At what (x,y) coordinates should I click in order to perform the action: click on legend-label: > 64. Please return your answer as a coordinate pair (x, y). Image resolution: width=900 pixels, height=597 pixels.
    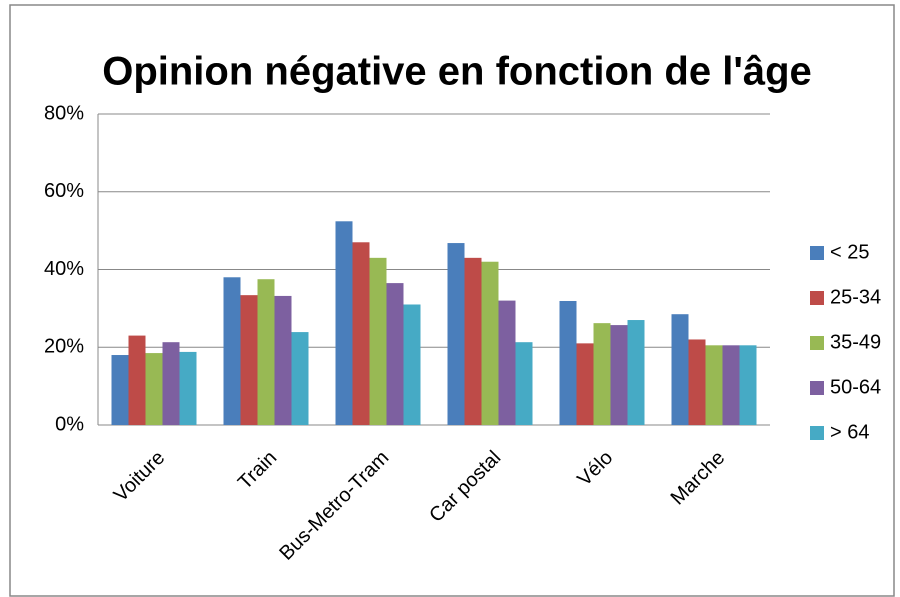
    Looking at the image, I should click on (849, 432).